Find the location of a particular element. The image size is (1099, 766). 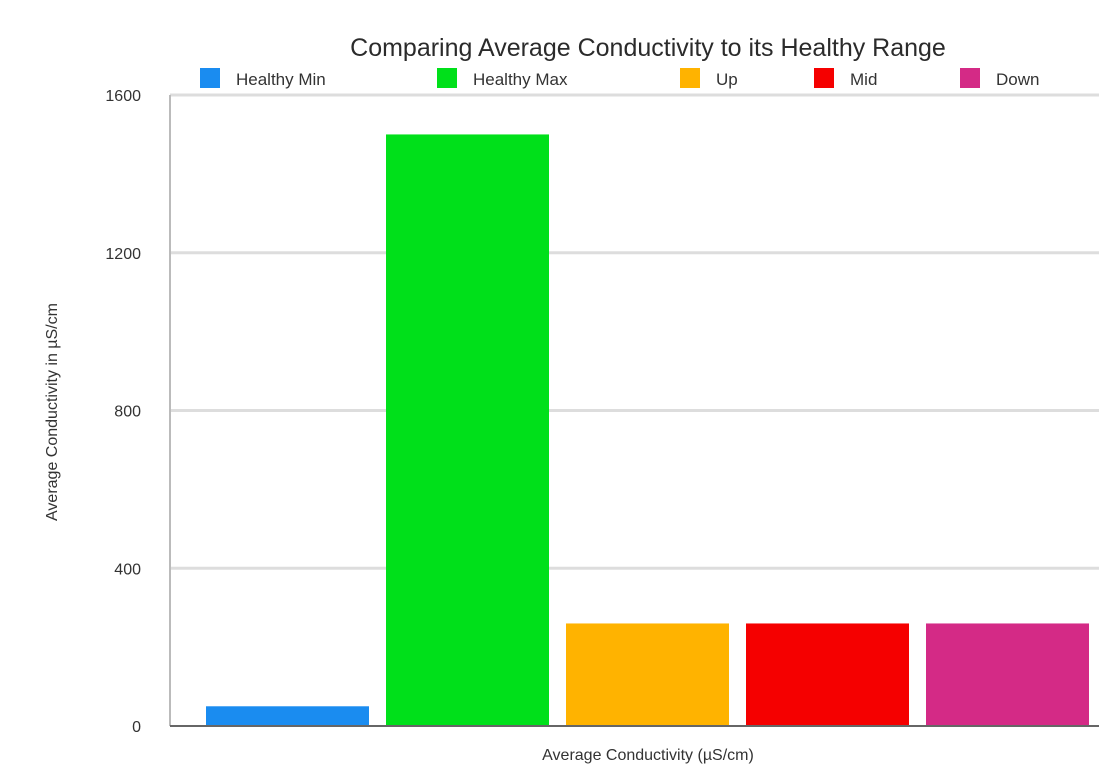

legend-label: Mid is located at coordinates (863, 79).